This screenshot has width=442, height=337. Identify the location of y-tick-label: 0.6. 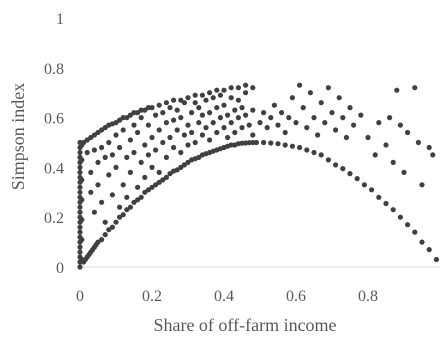
(54, 119).